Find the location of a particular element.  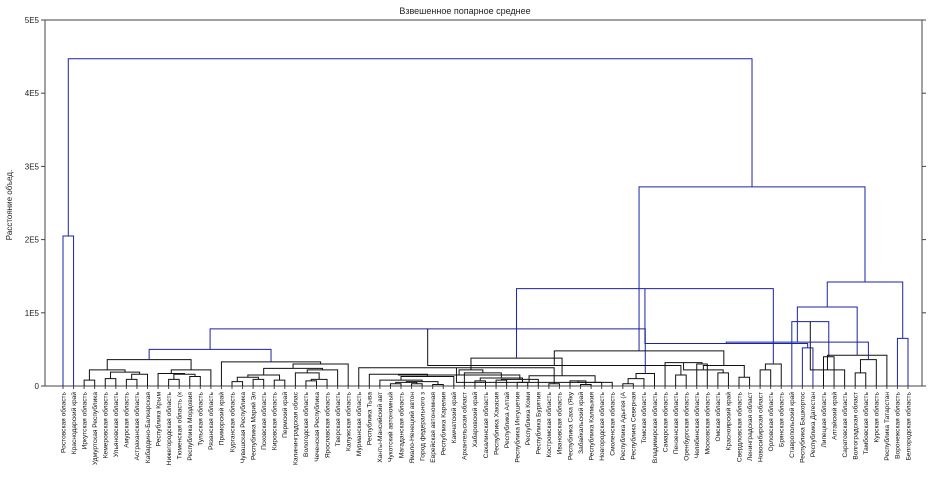

leaf-label: Алтайский край is located at coordinates (834, 416).